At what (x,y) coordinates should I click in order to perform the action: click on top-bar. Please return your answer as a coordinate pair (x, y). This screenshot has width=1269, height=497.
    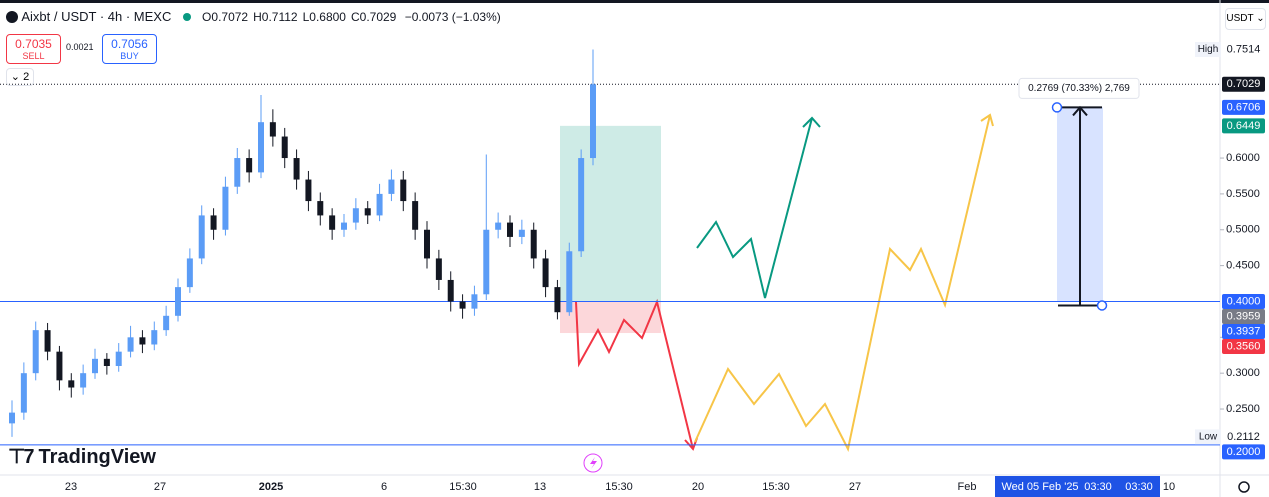
    Looking at the image, I should click on (634, 1).